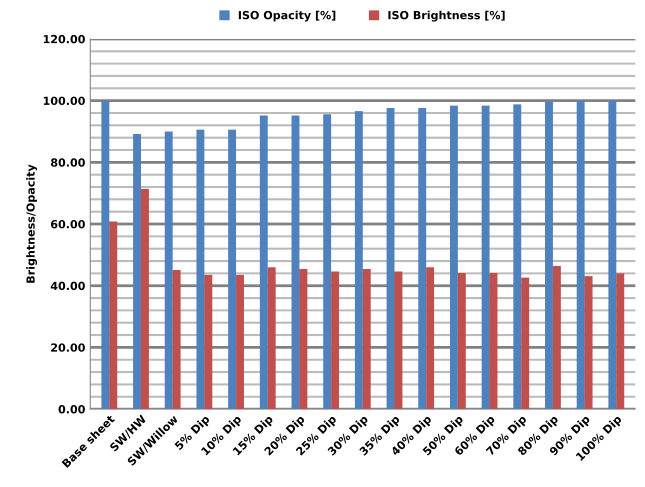 The width and height of the screenshot is (645, 487). I want to click on y-tick-label: 0.00, so click(71, 409).